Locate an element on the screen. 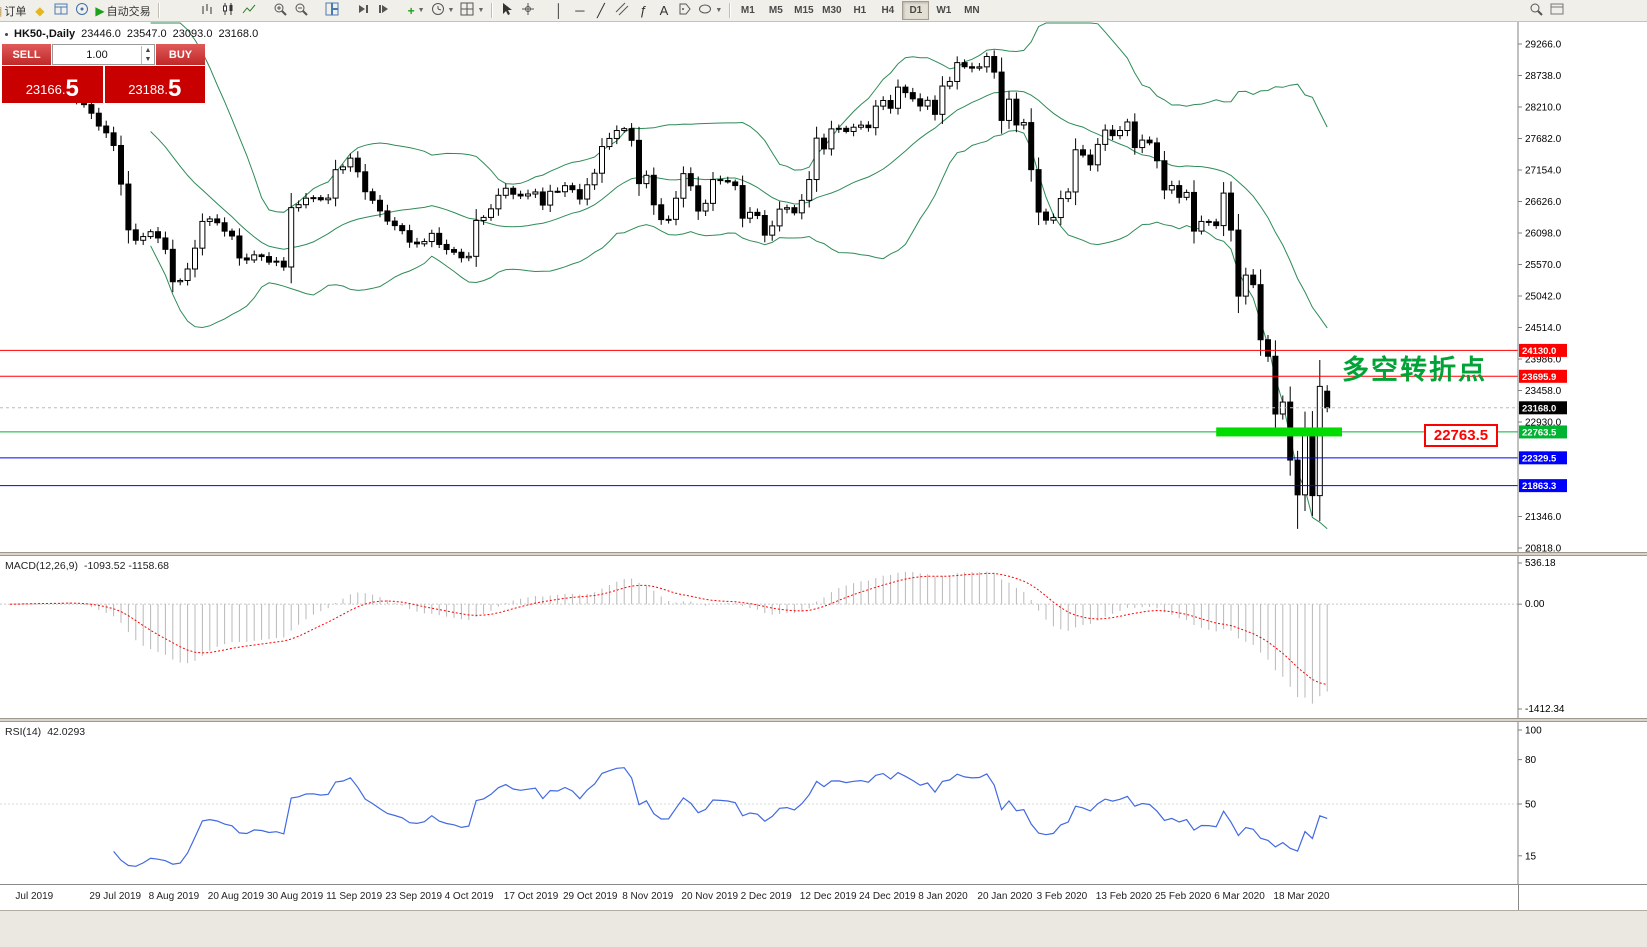  template-grid-icon is located at coordinates (467, 10).